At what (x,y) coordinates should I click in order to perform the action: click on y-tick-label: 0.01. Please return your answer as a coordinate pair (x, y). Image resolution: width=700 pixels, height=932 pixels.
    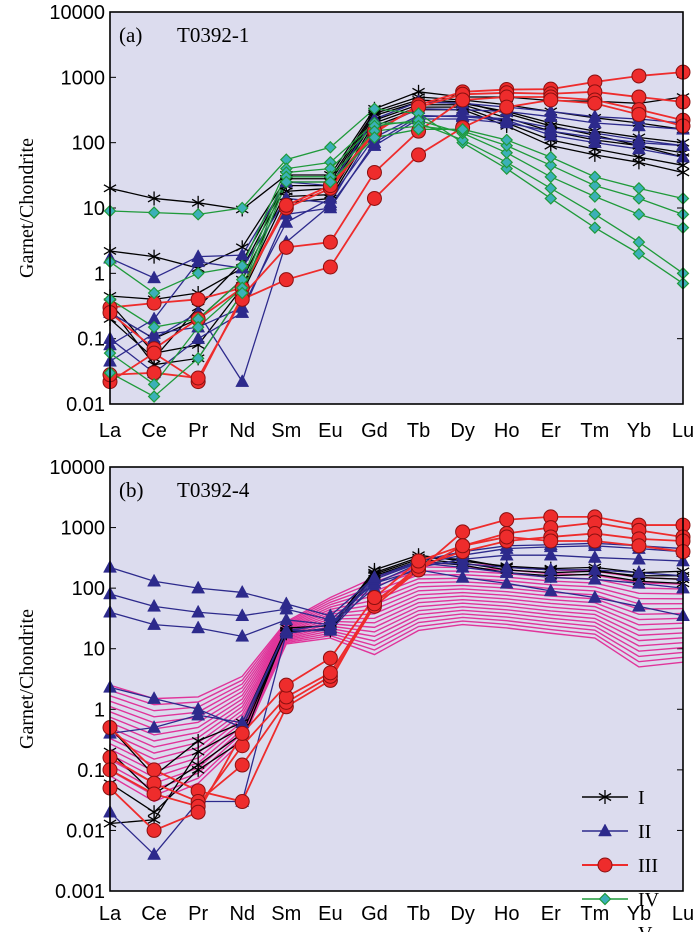
    Looking at the image, I should click on (85, 831).